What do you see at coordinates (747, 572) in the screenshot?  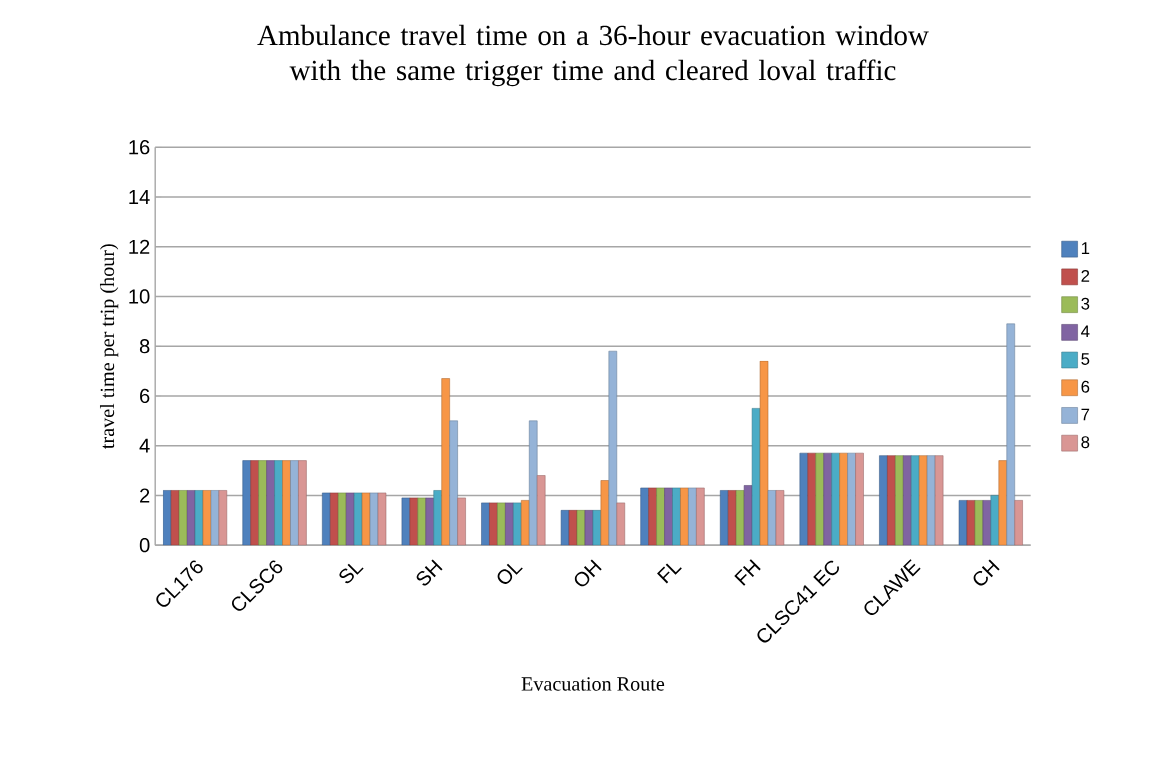 I see `x-tick-label: FH` at bounding box center [747, 572].